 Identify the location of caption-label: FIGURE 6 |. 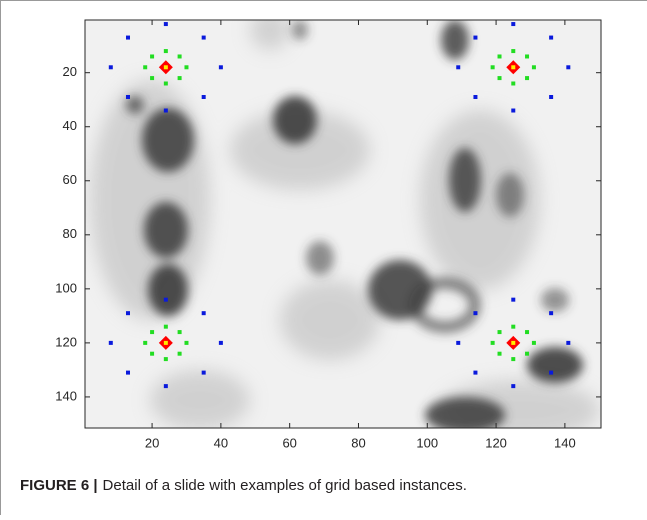
(59, 485).